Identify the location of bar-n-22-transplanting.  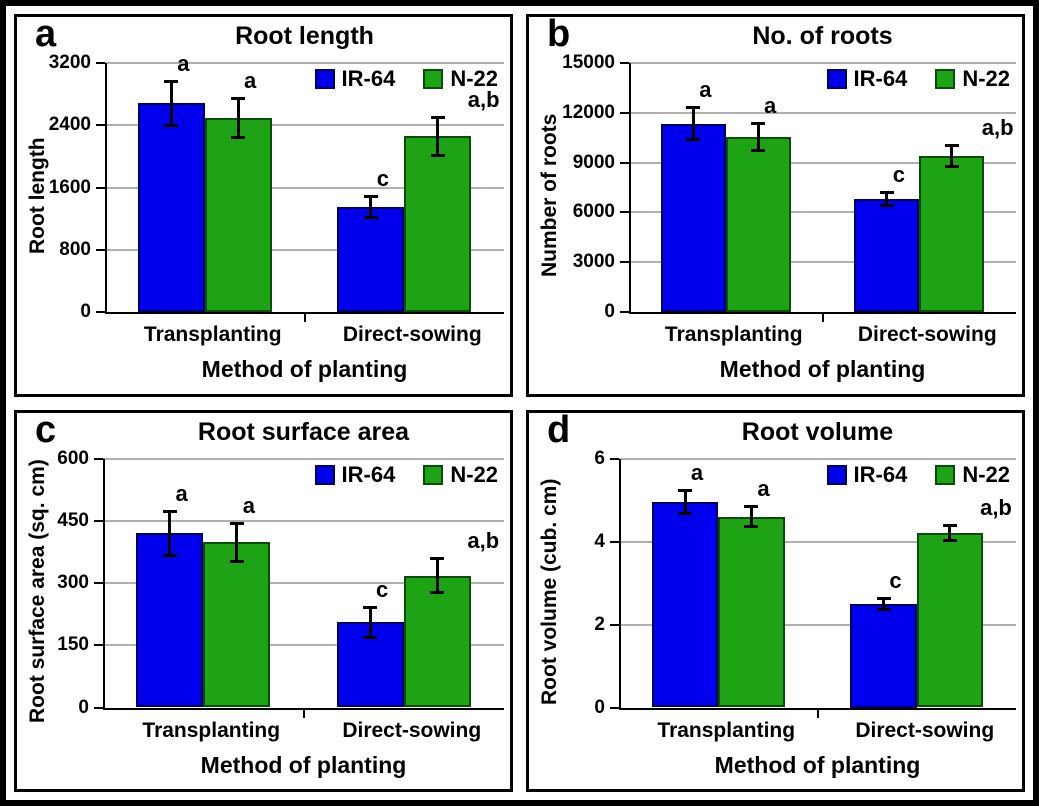
(237, 625).